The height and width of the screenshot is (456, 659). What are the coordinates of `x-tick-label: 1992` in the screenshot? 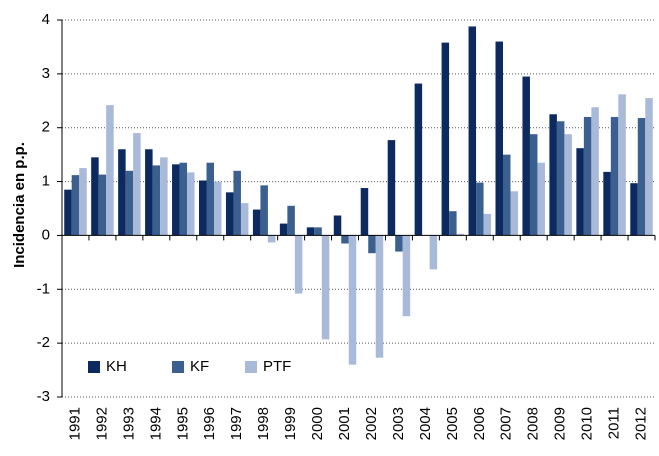 It's located at (101, 423).